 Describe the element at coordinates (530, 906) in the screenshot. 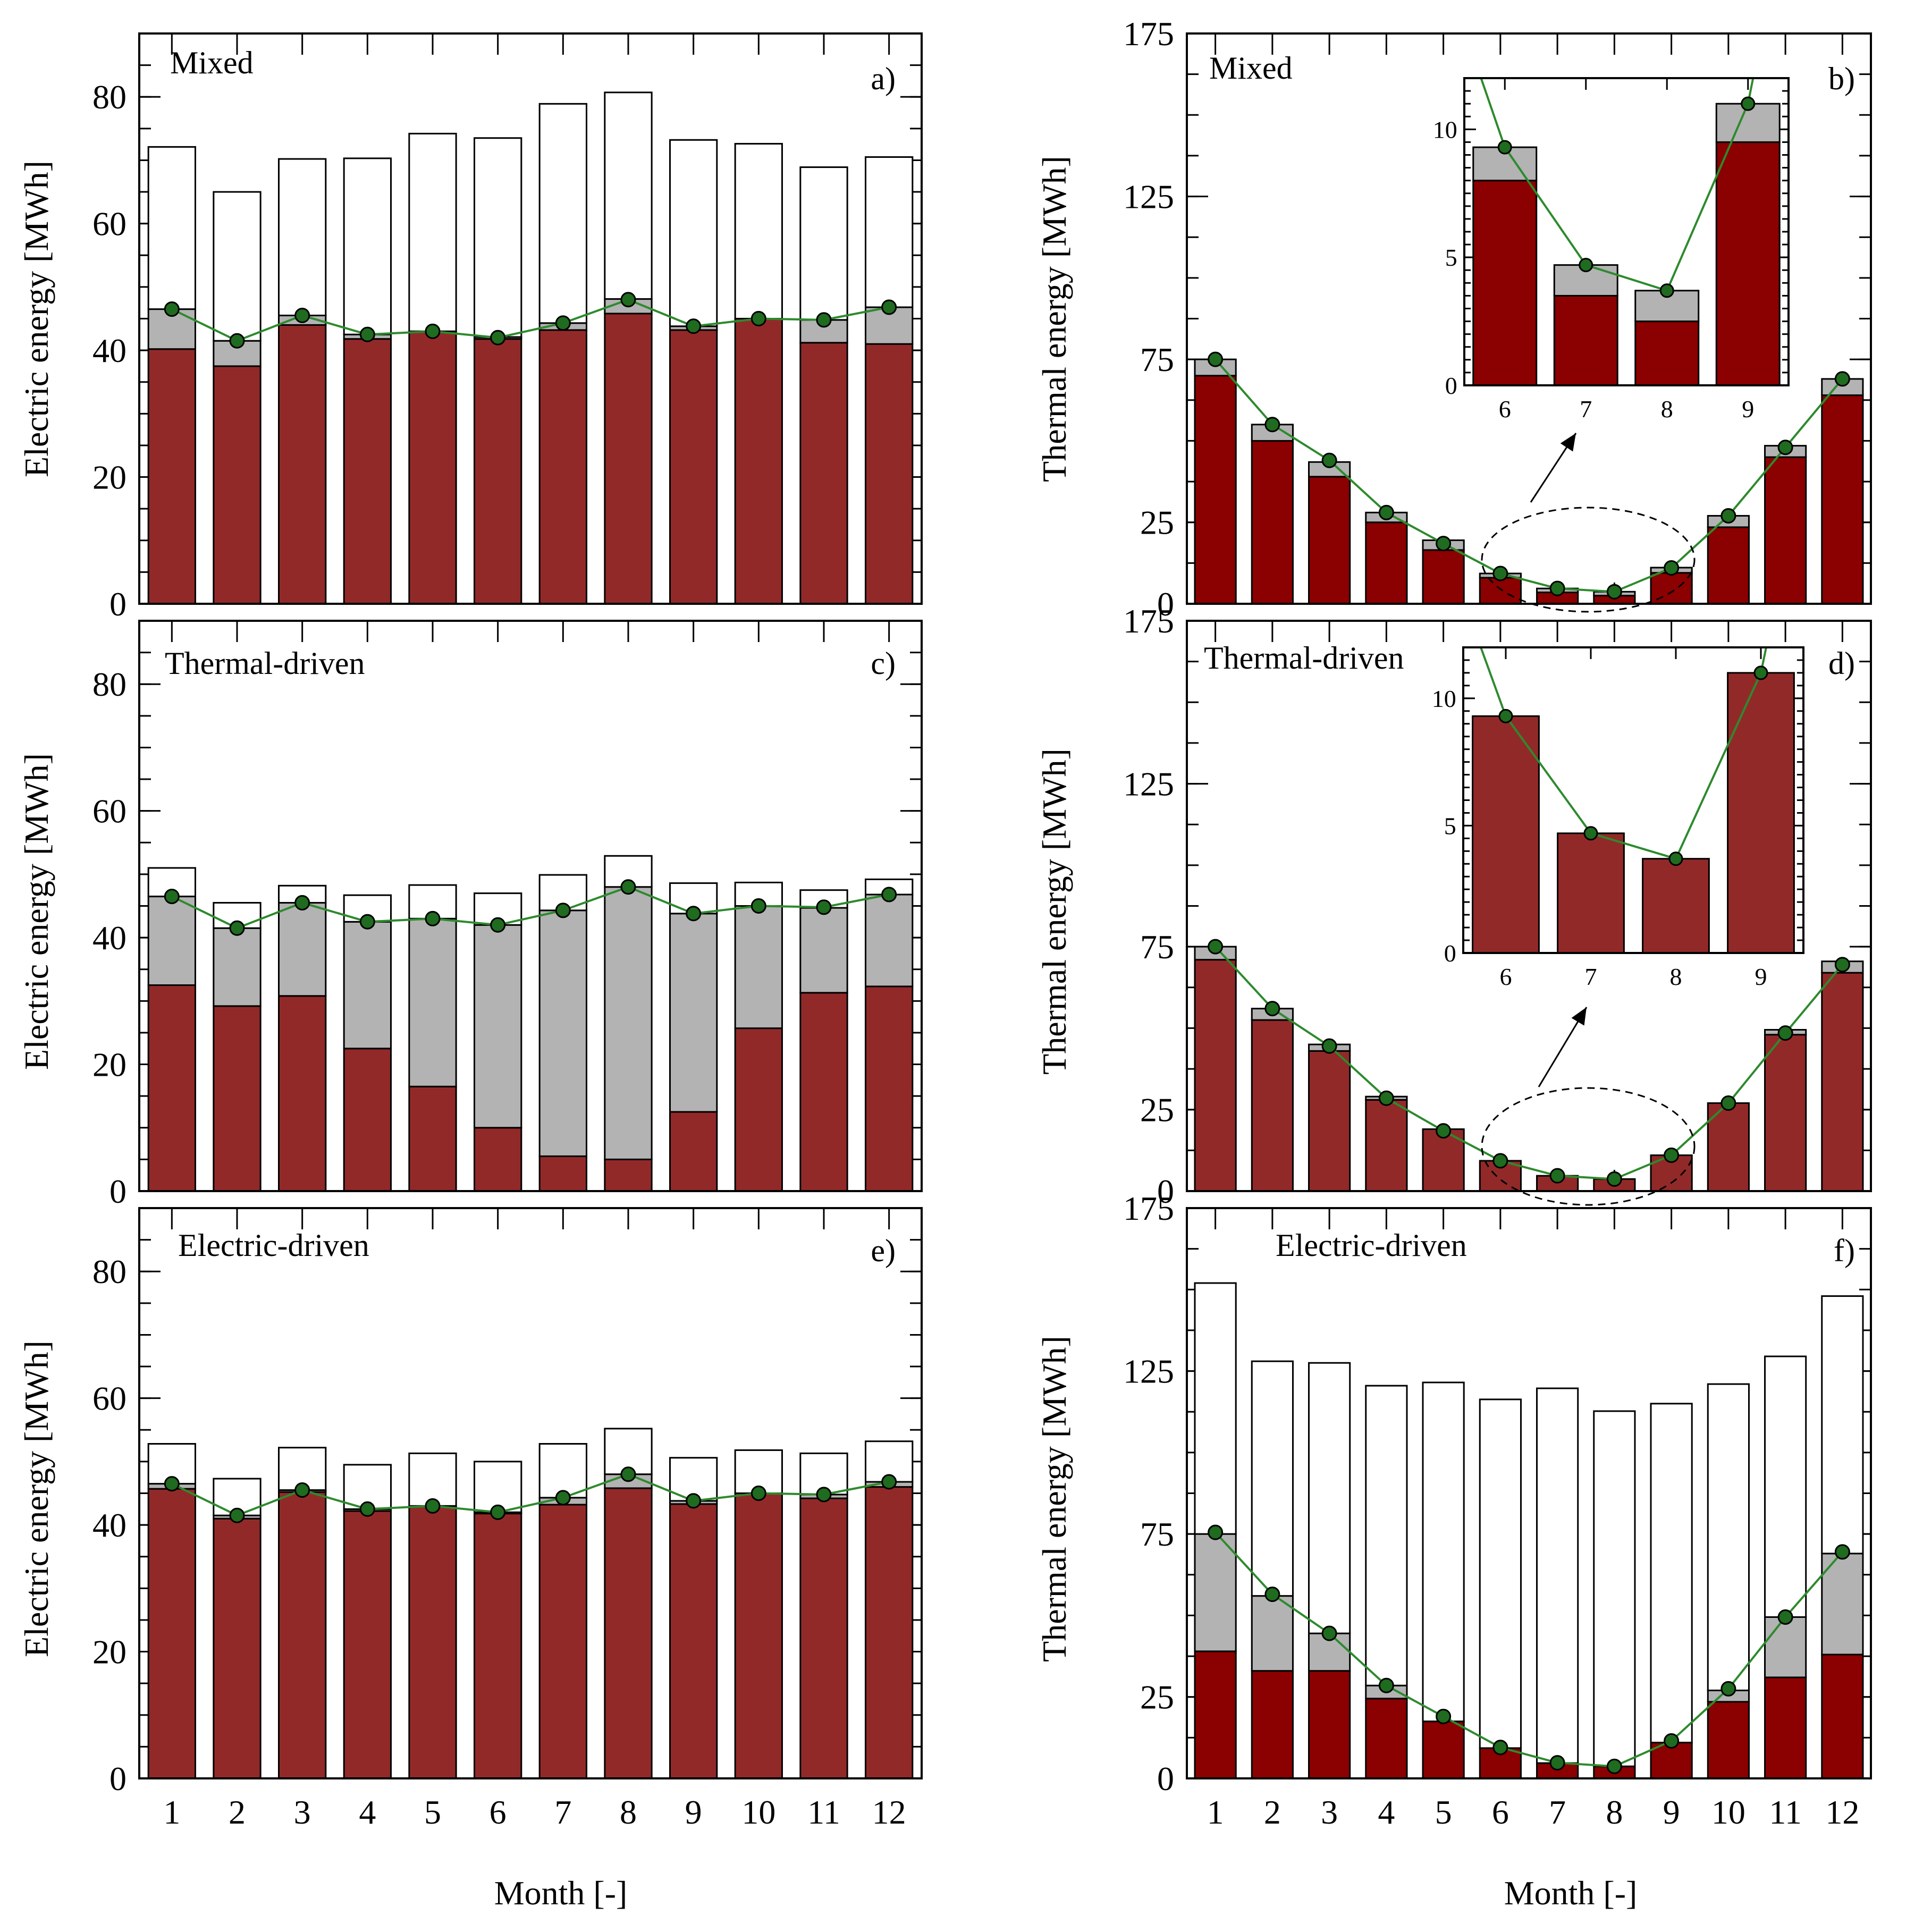

I see `panel-c-frame` at that location.